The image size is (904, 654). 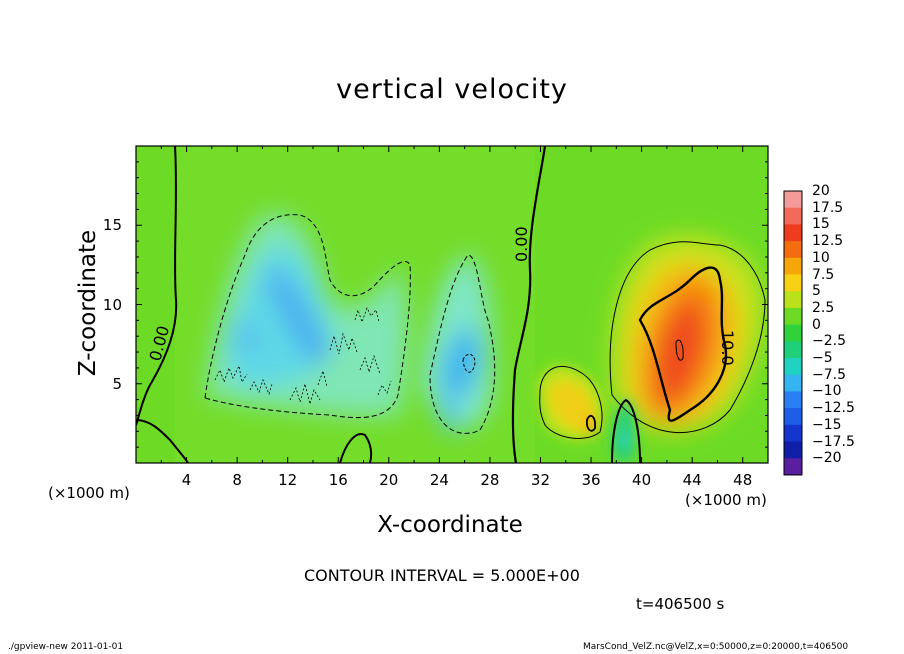 What do you see at coordinates (828, 241) in the screenshot?
I see `colorbar-label: 12.5` at bounding box center [828, 241].